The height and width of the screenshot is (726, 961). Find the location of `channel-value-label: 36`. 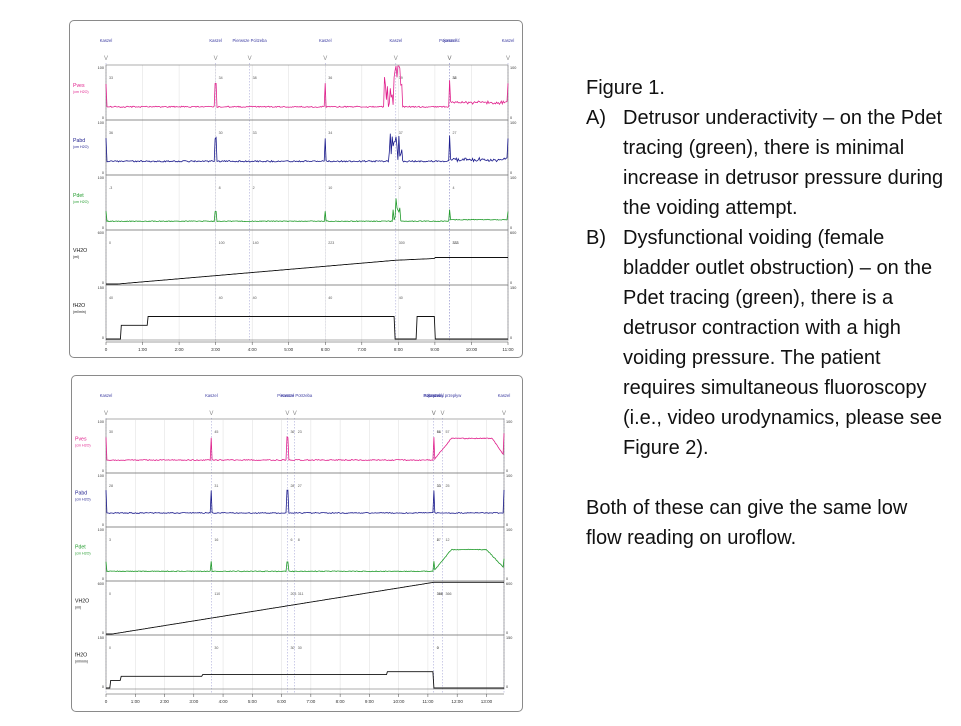

channel-value-label: 36 is located at coordinates (292, 432).